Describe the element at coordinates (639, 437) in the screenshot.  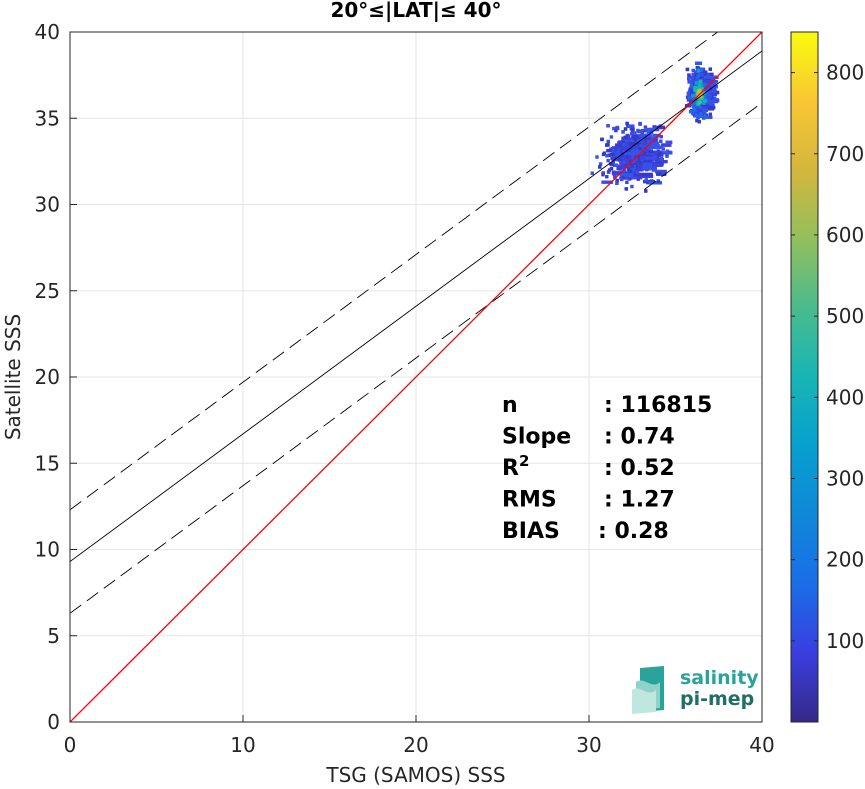
I see `stats-value: : 0.74` at that location.